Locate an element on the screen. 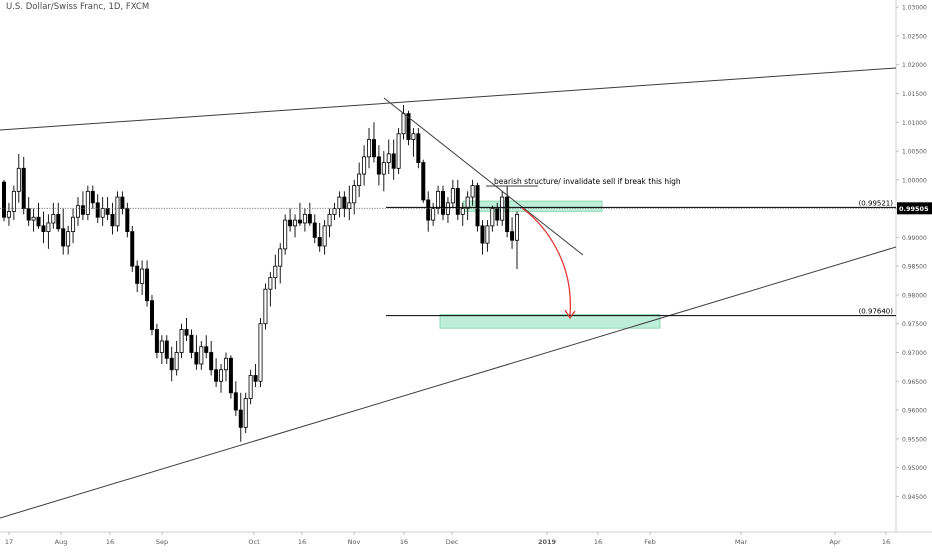 This screenshot has height=554, width=932. price-axis-panel is located at coordinates (914, 266).